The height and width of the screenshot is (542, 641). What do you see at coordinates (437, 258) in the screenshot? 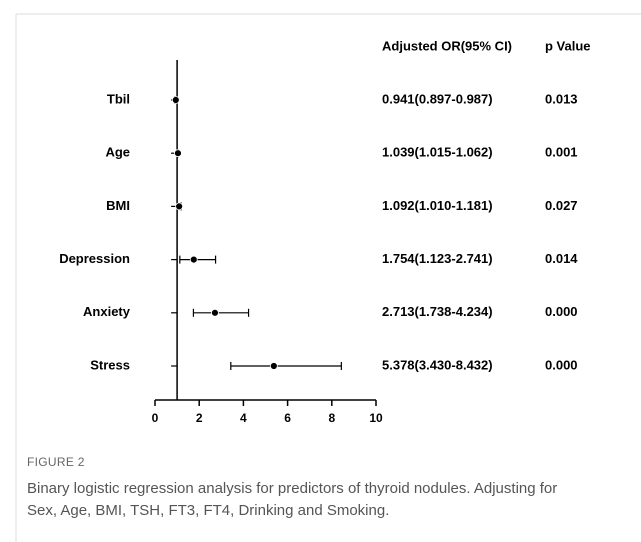
I see `or-label: 1.754(1.123-2.741)` at bounding box center [437, 258].